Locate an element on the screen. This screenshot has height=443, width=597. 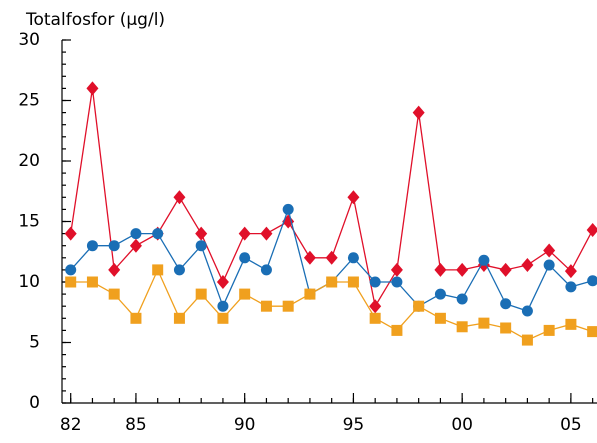
x-tick-label: 05 is located at coordinates (571, 425).